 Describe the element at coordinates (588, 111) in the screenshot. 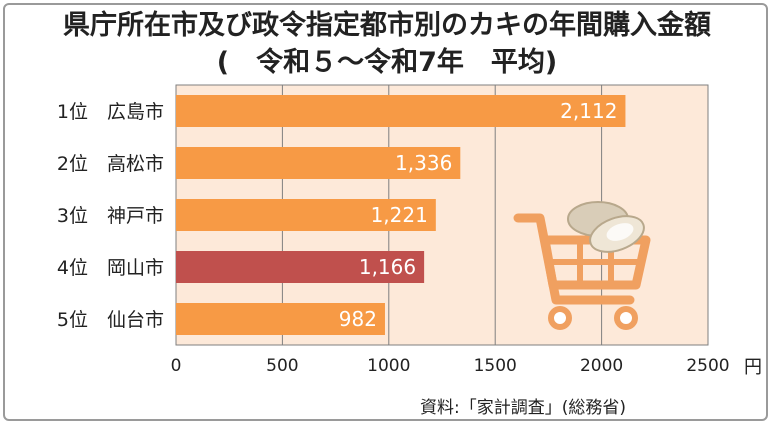

I see `data-label: 2,112` at that location.